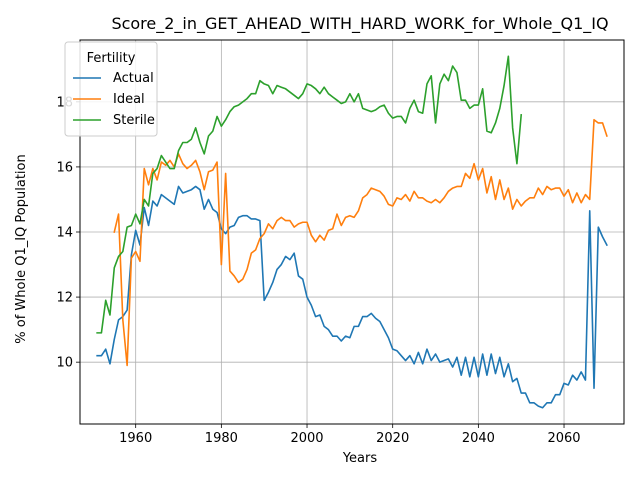 Image resolution: width=640 pixels, height=480 pixels. Describe the element at coordinates (129, 99) in the screenshot. I see `legend-label-ideal: Ideal` at that location.